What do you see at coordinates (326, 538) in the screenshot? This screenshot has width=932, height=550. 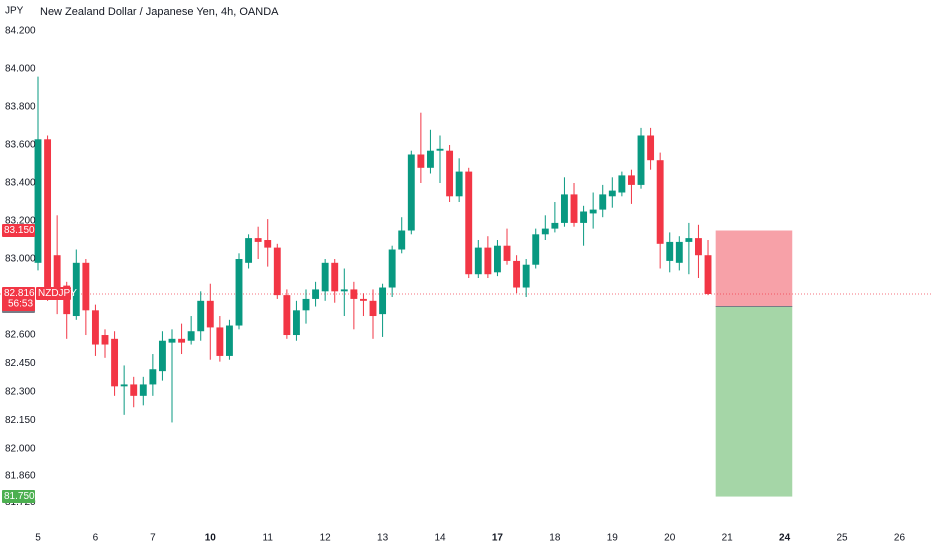 I see `x-tick-label: 12` at bounding box center [326, 538].